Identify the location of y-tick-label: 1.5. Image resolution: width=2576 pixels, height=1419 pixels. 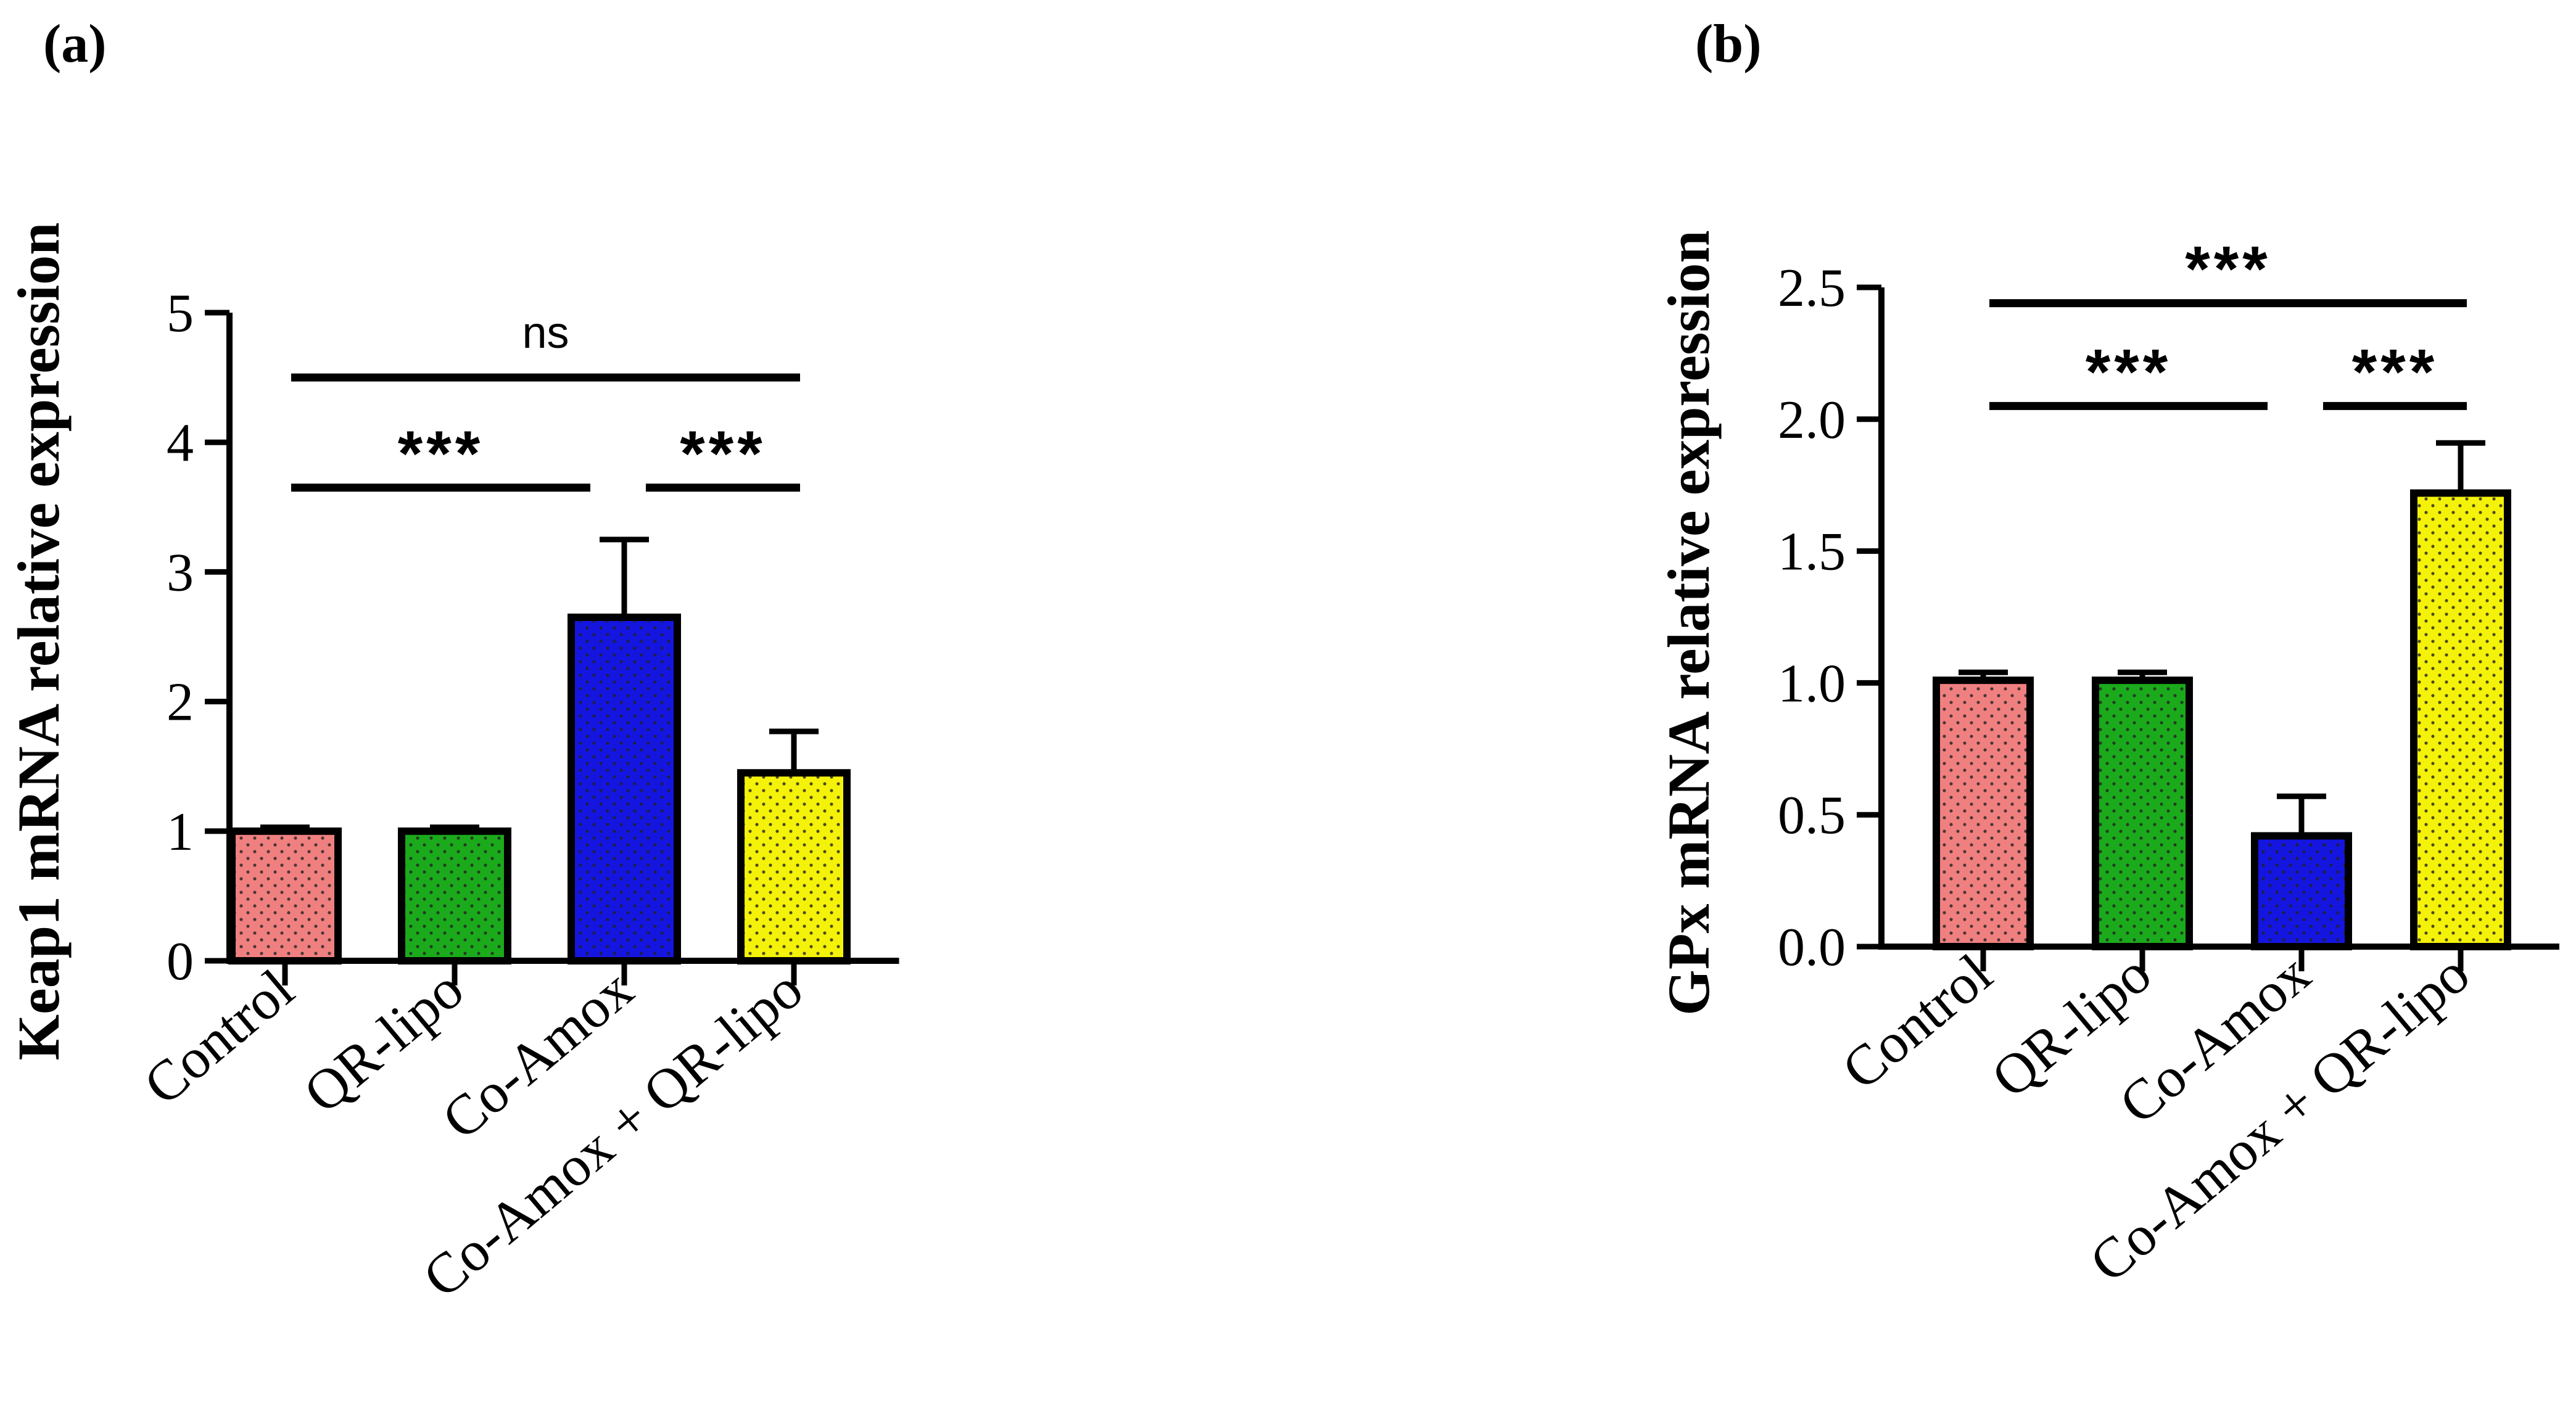
(1812, 552).